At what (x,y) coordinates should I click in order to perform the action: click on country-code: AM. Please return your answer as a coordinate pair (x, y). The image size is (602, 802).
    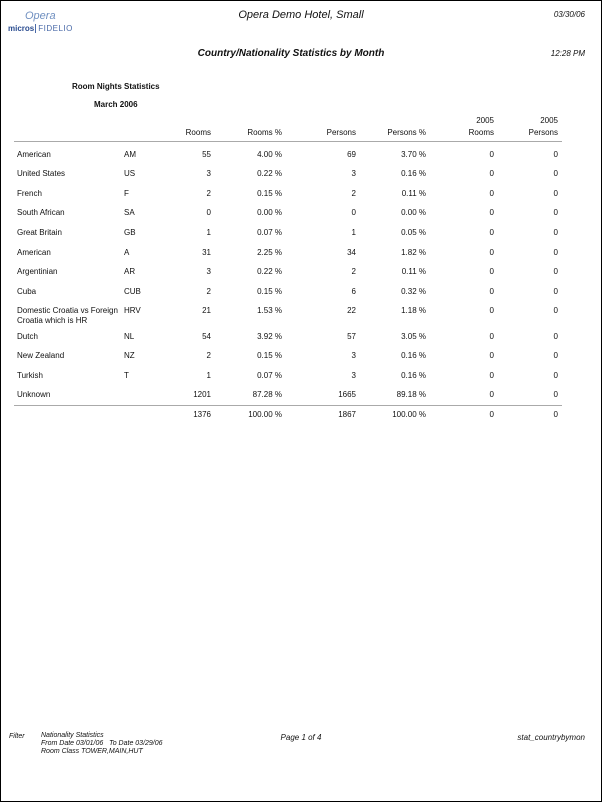
    Looking at the image, I should click on (130, 154).